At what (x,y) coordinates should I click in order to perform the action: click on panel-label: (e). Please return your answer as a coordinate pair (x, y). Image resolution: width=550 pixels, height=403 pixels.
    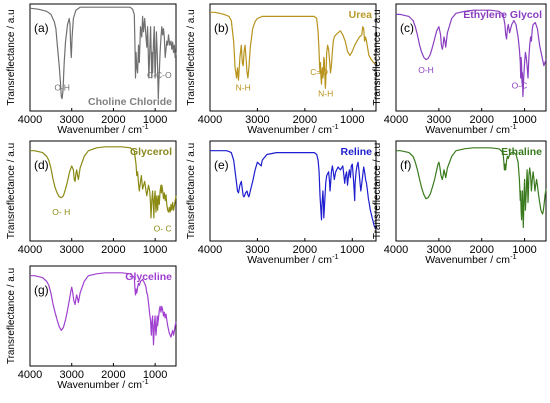
    Looking at the image, I should click on (221, 165).